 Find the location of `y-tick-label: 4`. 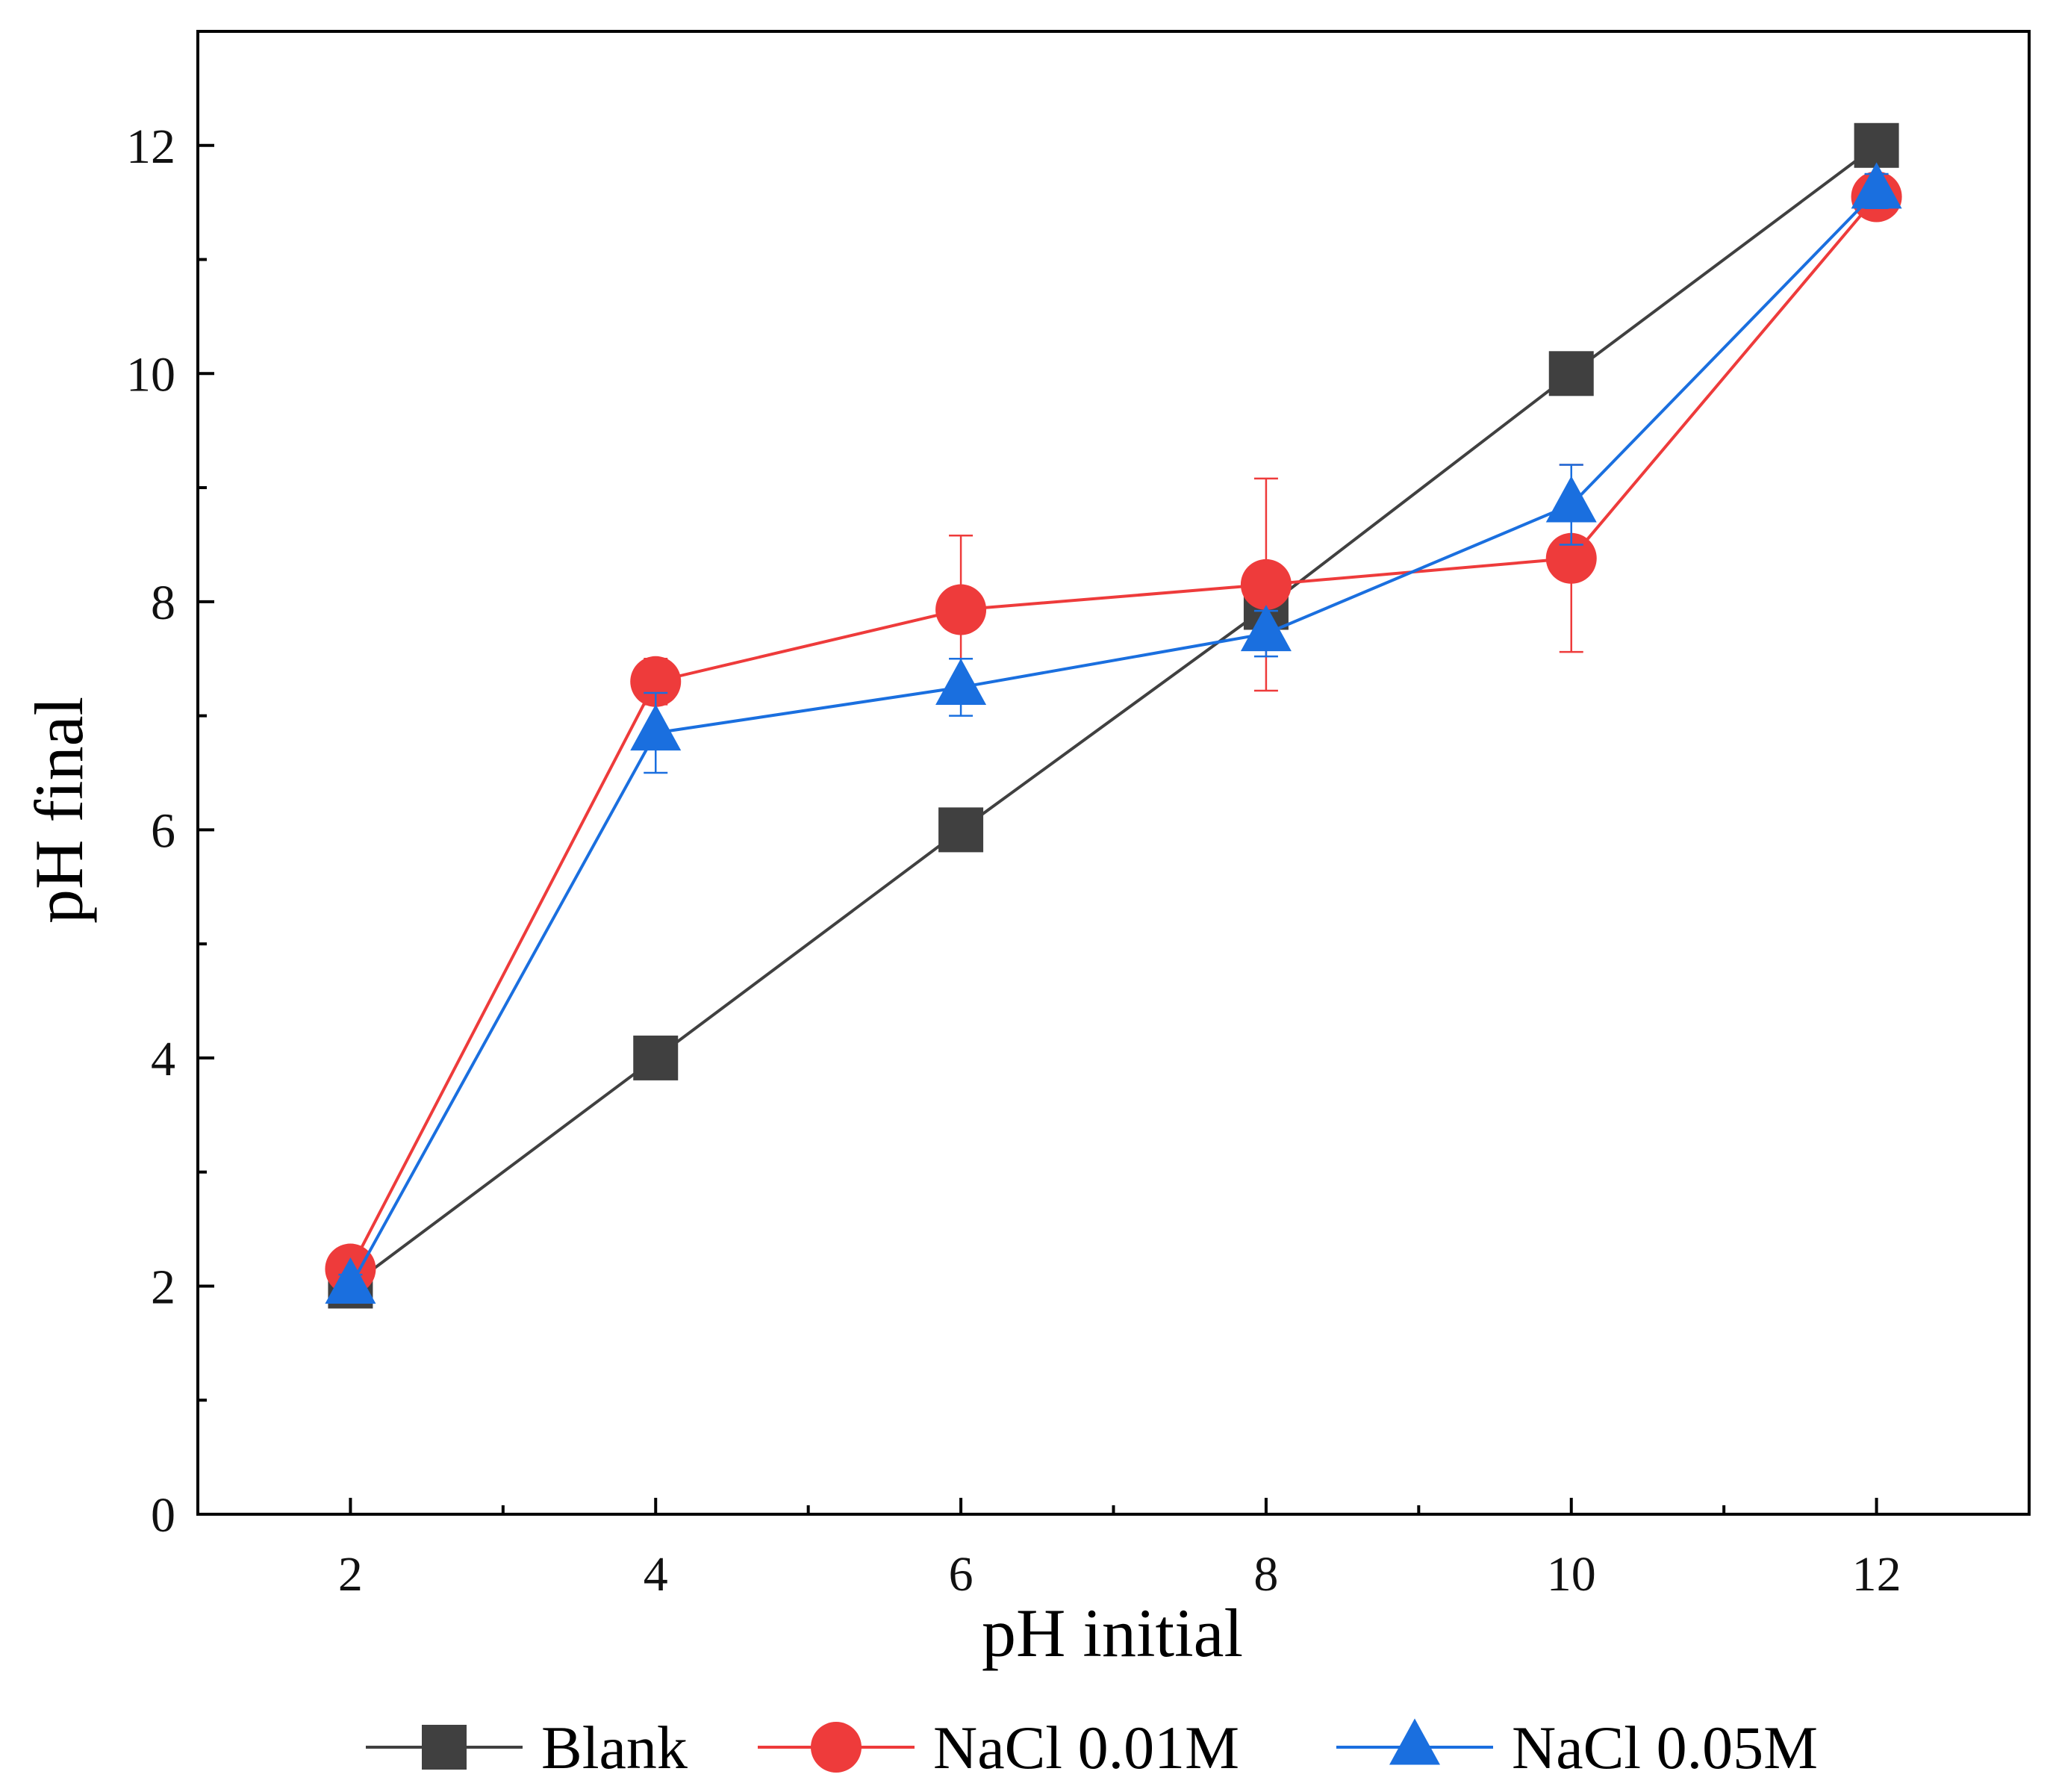

y-tick-label: 4 is located at coordinates (163, 1059).